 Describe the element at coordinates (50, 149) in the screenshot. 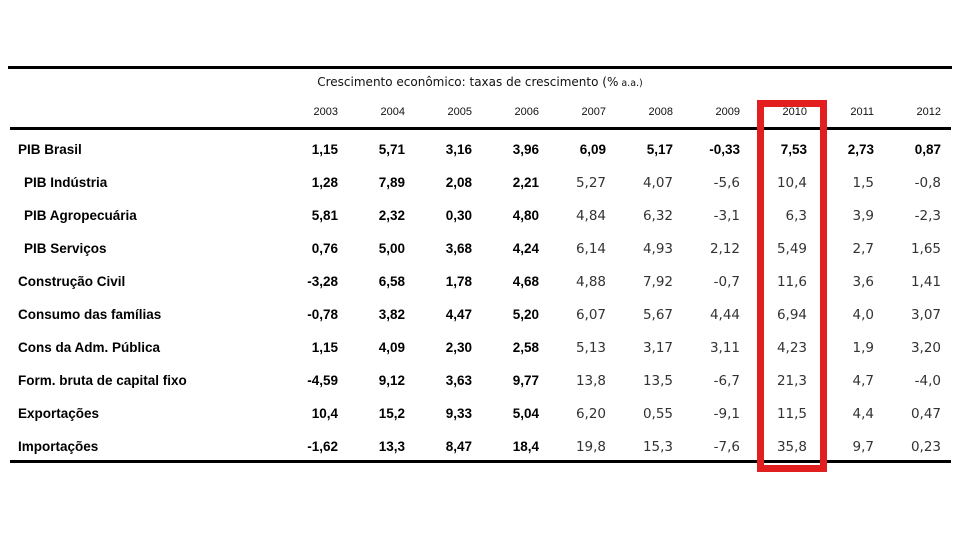

I see `row-label: PIB Brasil` at that location.